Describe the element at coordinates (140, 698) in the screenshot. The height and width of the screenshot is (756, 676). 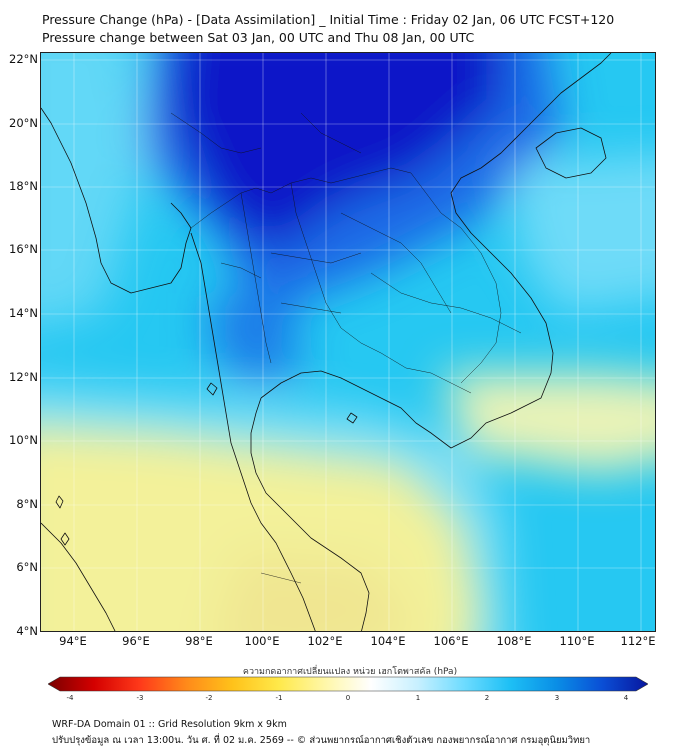
I see `colorbar-tick: -3` at that location.